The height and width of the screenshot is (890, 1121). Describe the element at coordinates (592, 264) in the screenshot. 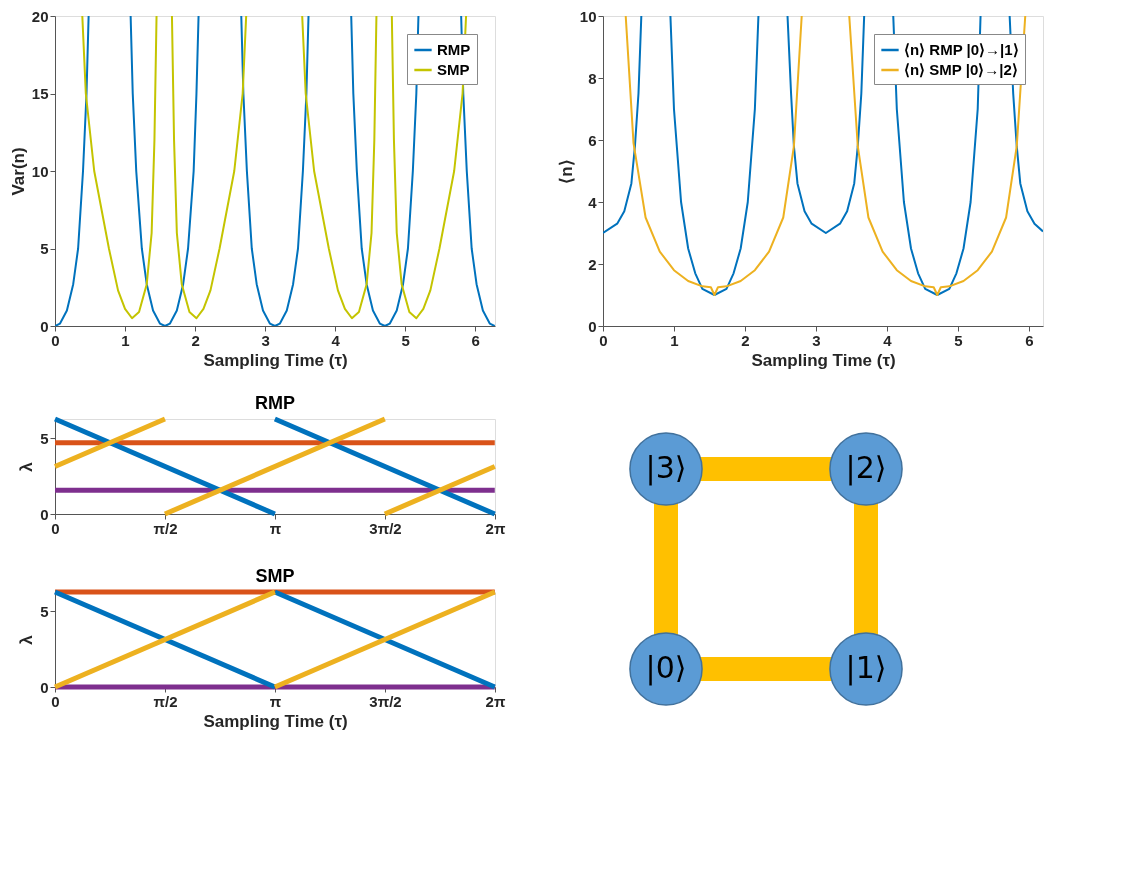

I see `y-tick-label: 2` at that location.